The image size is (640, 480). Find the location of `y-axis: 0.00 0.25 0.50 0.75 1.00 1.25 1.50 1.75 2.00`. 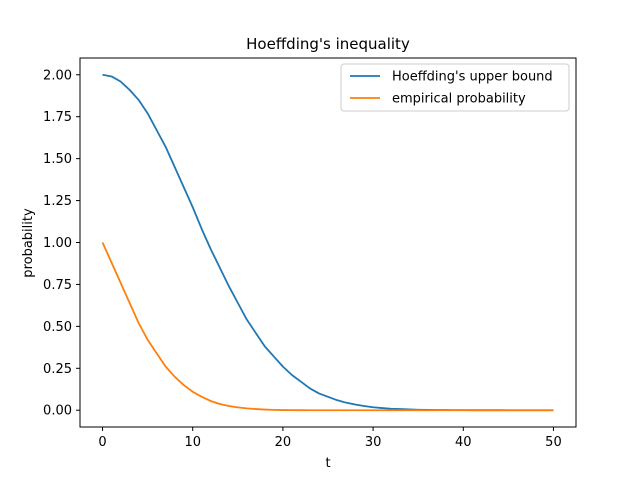

y-axis: 0.00 0.25 0.50 0.75 1.00 1.25 1.50 1.75 2.00 is located at coordinates (61, 243).